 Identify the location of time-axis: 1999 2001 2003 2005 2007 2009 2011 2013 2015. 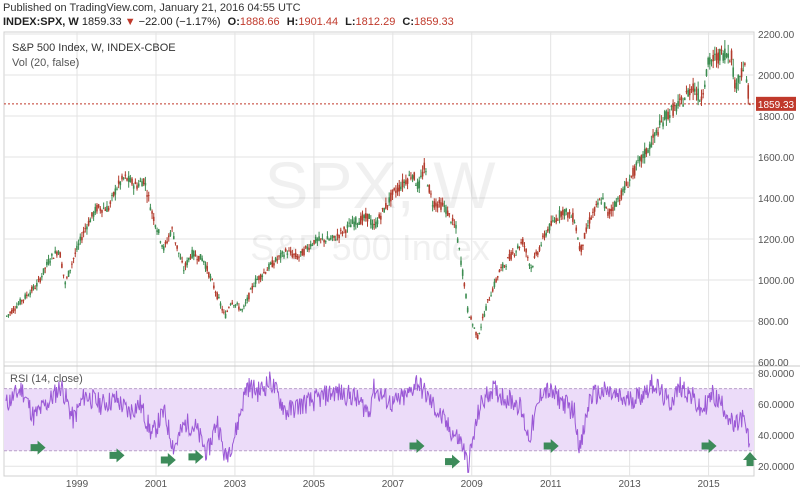
(393, 484).